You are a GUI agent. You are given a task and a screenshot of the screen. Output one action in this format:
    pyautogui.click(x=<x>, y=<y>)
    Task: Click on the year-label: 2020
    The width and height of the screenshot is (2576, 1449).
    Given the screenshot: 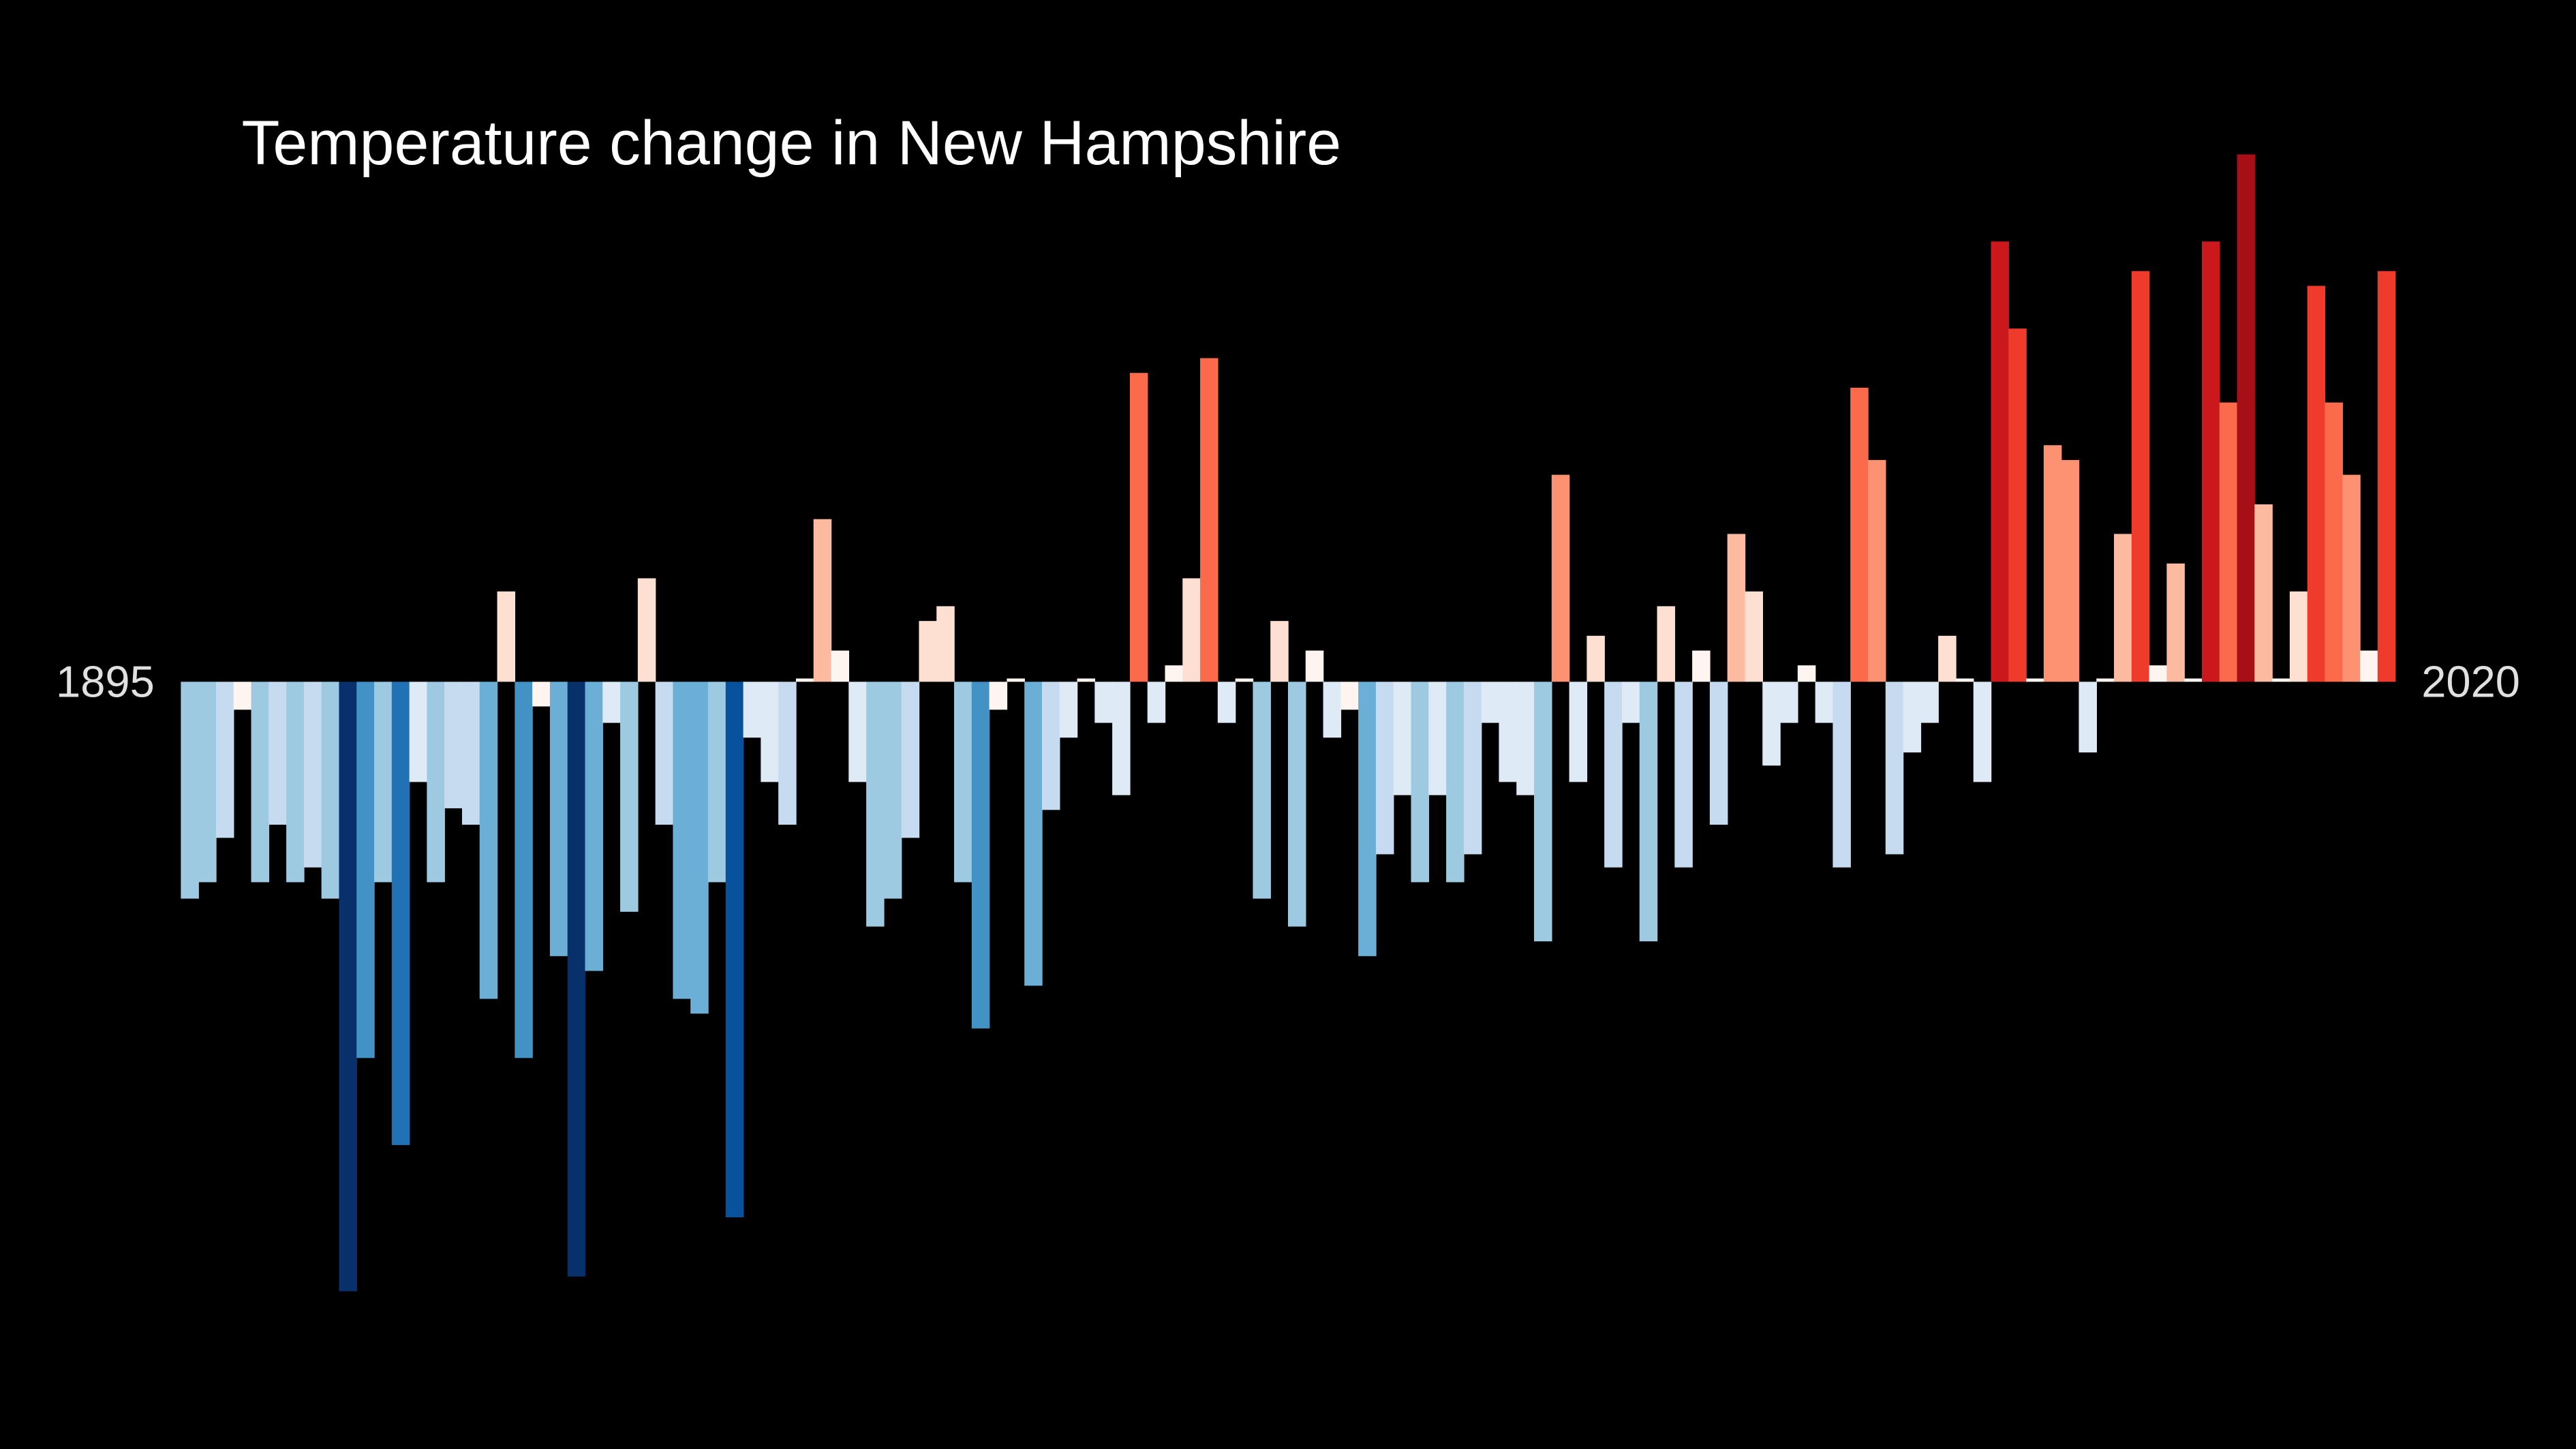 What is the action you would take?
    pyautogui.click(x=2470, y=681)
    